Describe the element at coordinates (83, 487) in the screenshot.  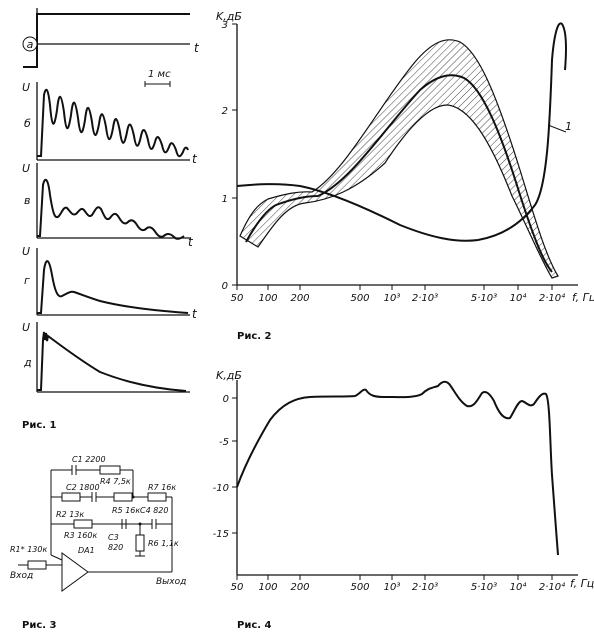
I see `label-c2: C2 1800` at that location.